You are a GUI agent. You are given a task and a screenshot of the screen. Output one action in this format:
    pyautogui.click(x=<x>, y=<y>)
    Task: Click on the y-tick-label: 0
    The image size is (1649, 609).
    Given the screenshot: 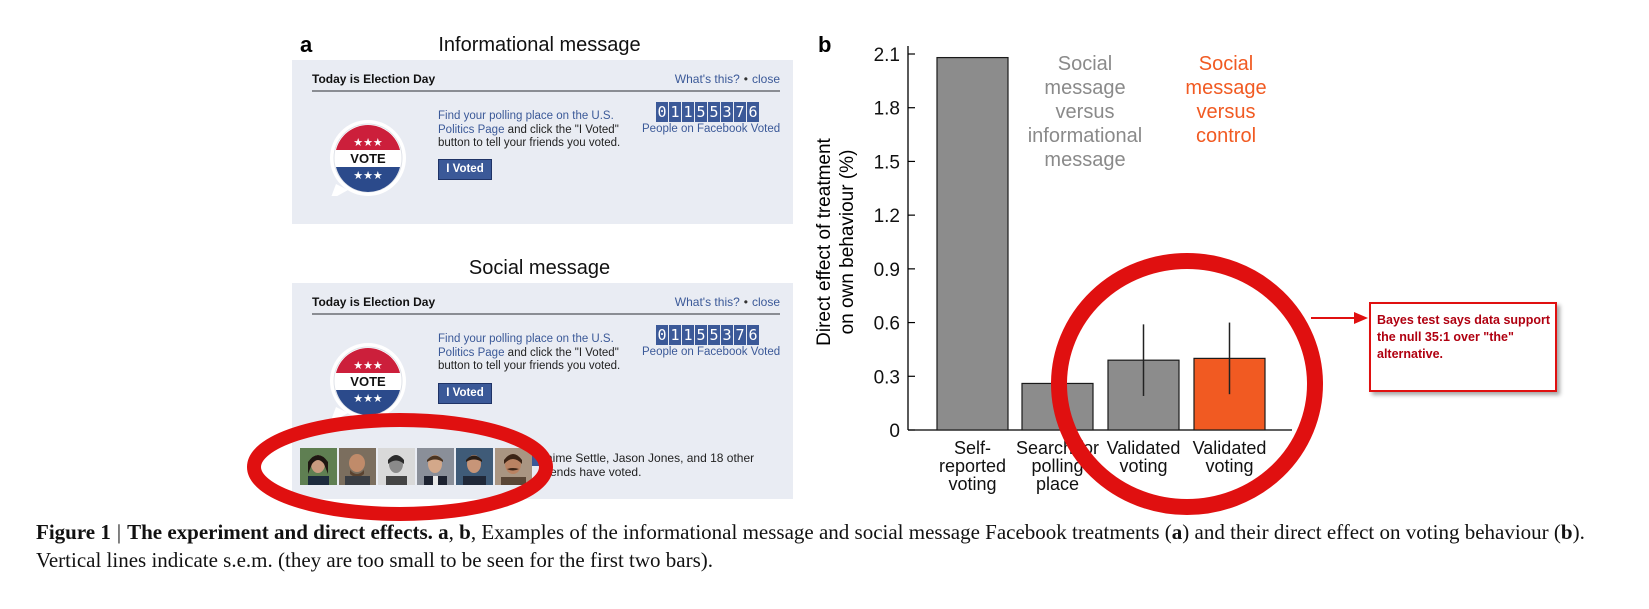 What is the action you would take?
    pyautogui.click(x=894, y=431)
    